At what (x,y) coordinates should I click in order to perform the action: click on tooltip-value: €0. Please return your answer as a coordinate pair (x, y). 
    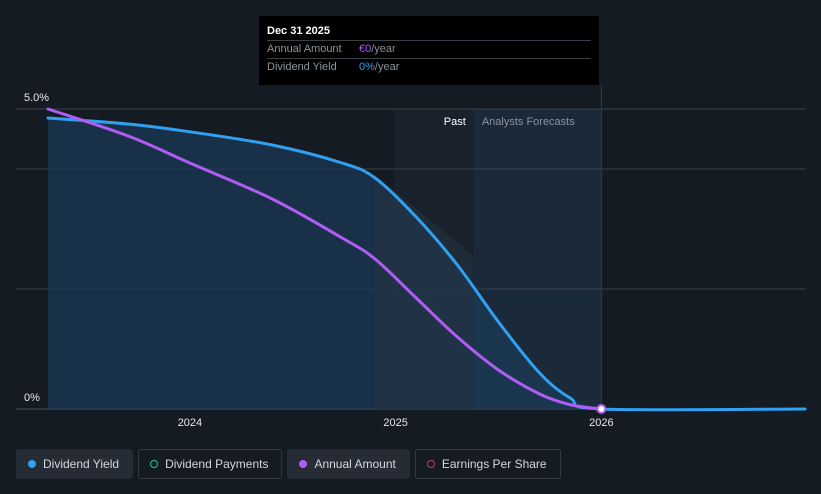
    Looking at the image, I should click on (365, 49).